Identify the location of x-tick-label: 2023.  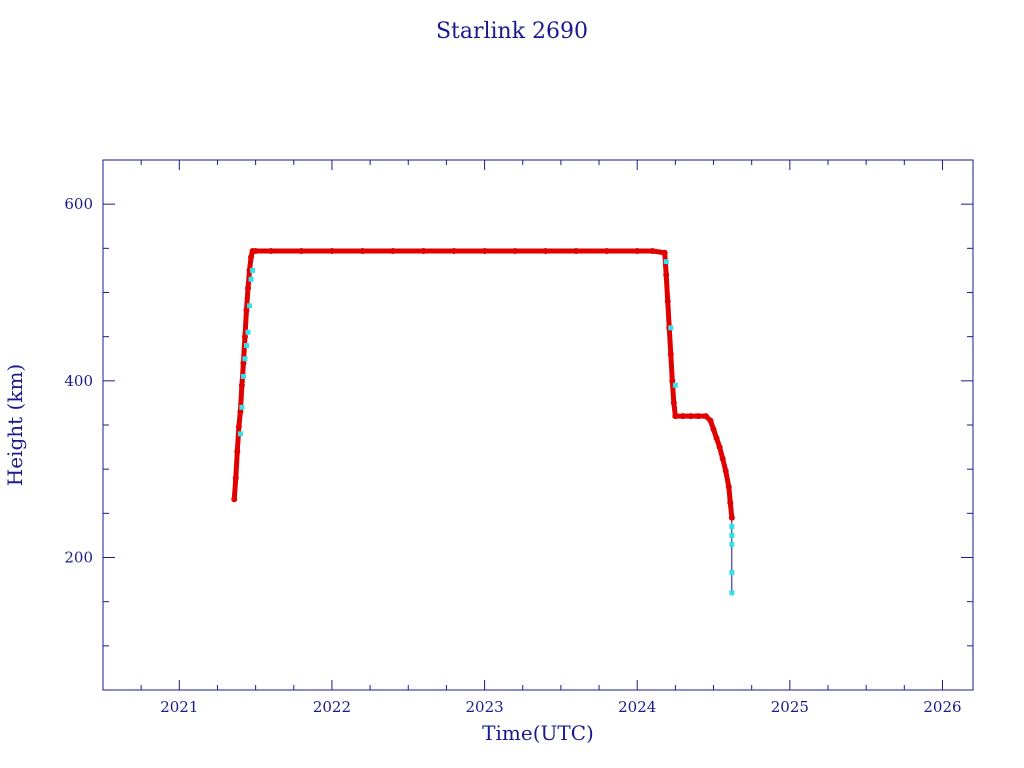
(484, 707).